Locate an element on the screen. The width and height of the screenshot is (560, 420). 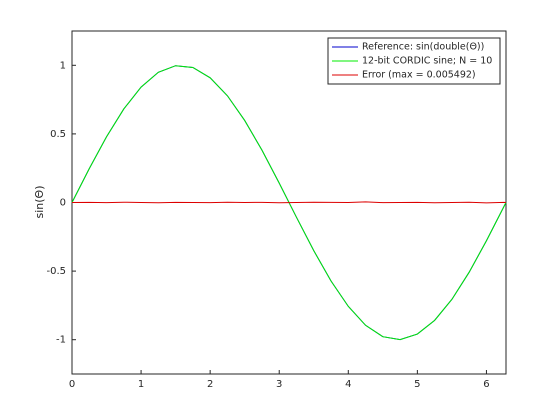
y-axis-label: sin(Θ) is located at coordinates (39, 202).